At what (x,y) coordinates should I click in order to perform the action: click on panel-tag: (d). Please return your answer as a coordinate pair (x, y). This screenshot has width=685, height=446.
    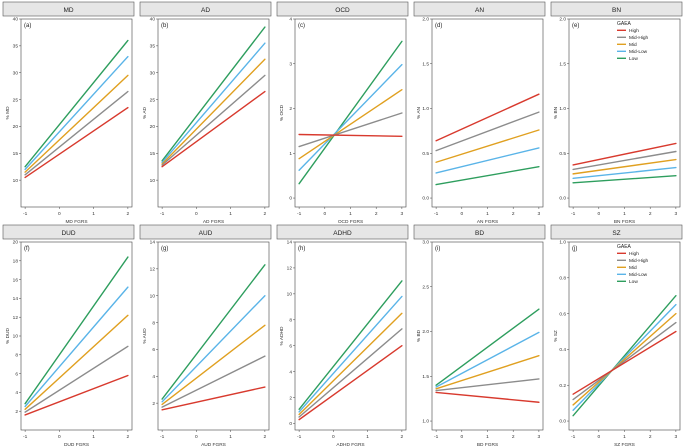
    Looking at the image, I should click on (438, 26).